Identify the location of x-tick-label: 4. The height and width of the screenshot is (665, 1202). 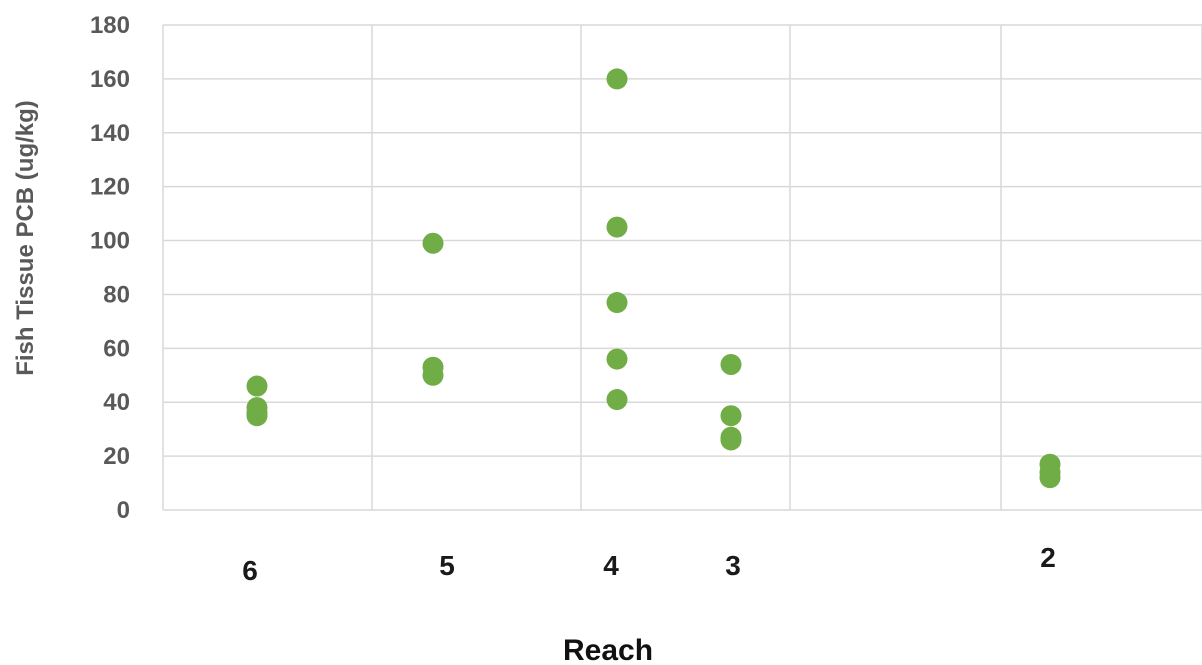
(611, 565).